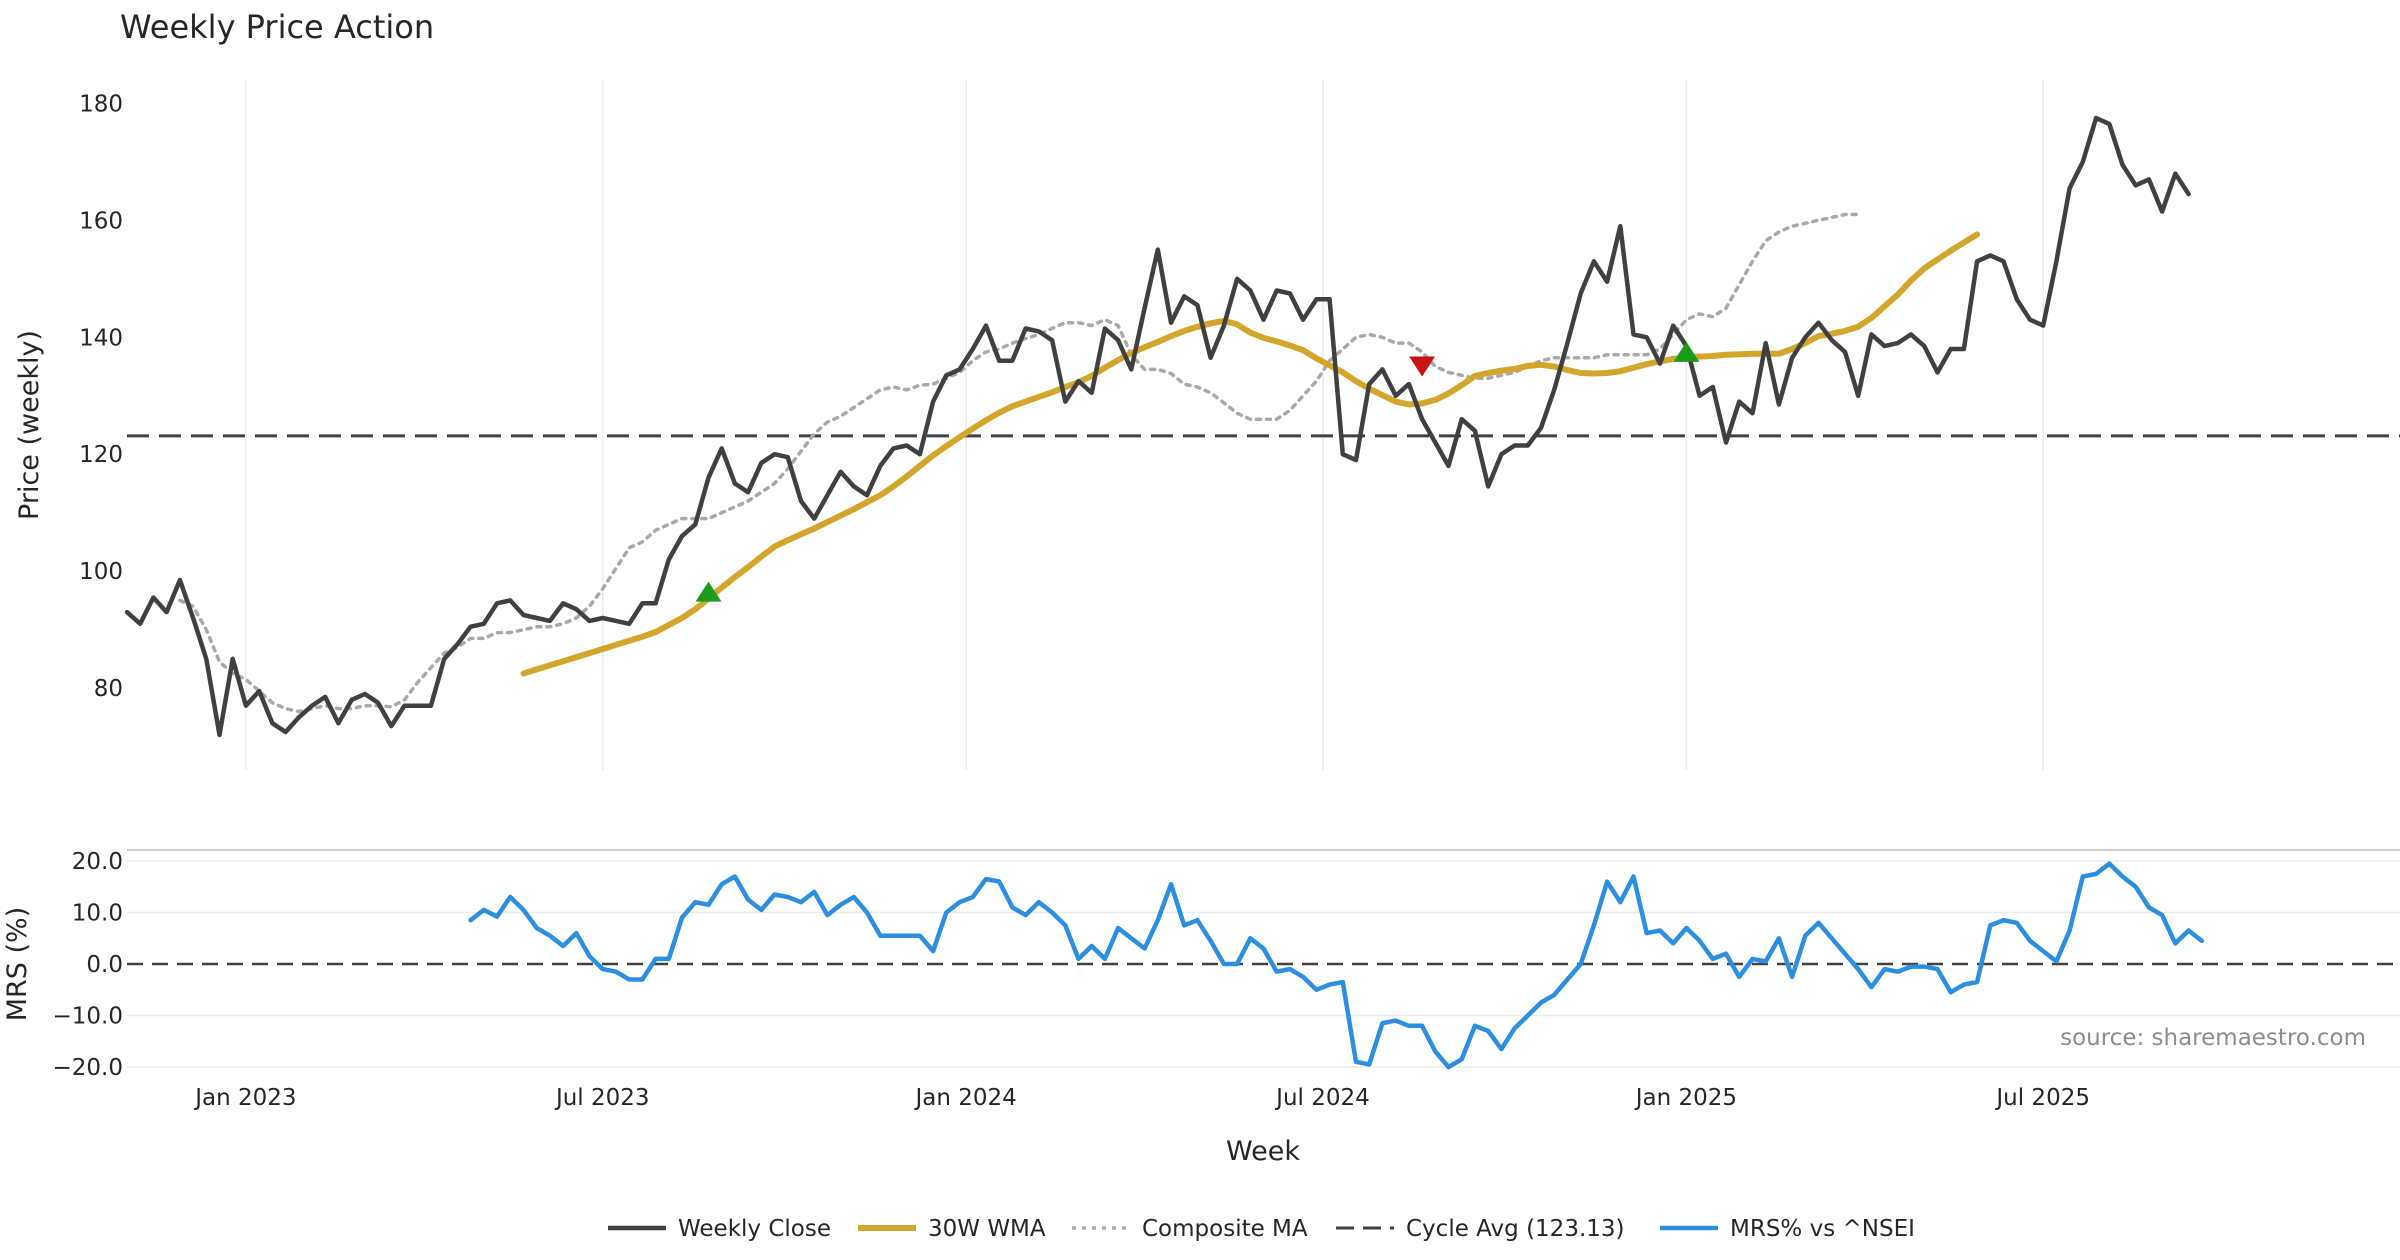  I want to click on legend-label-1: 30W WMA, so click(987, 1229).